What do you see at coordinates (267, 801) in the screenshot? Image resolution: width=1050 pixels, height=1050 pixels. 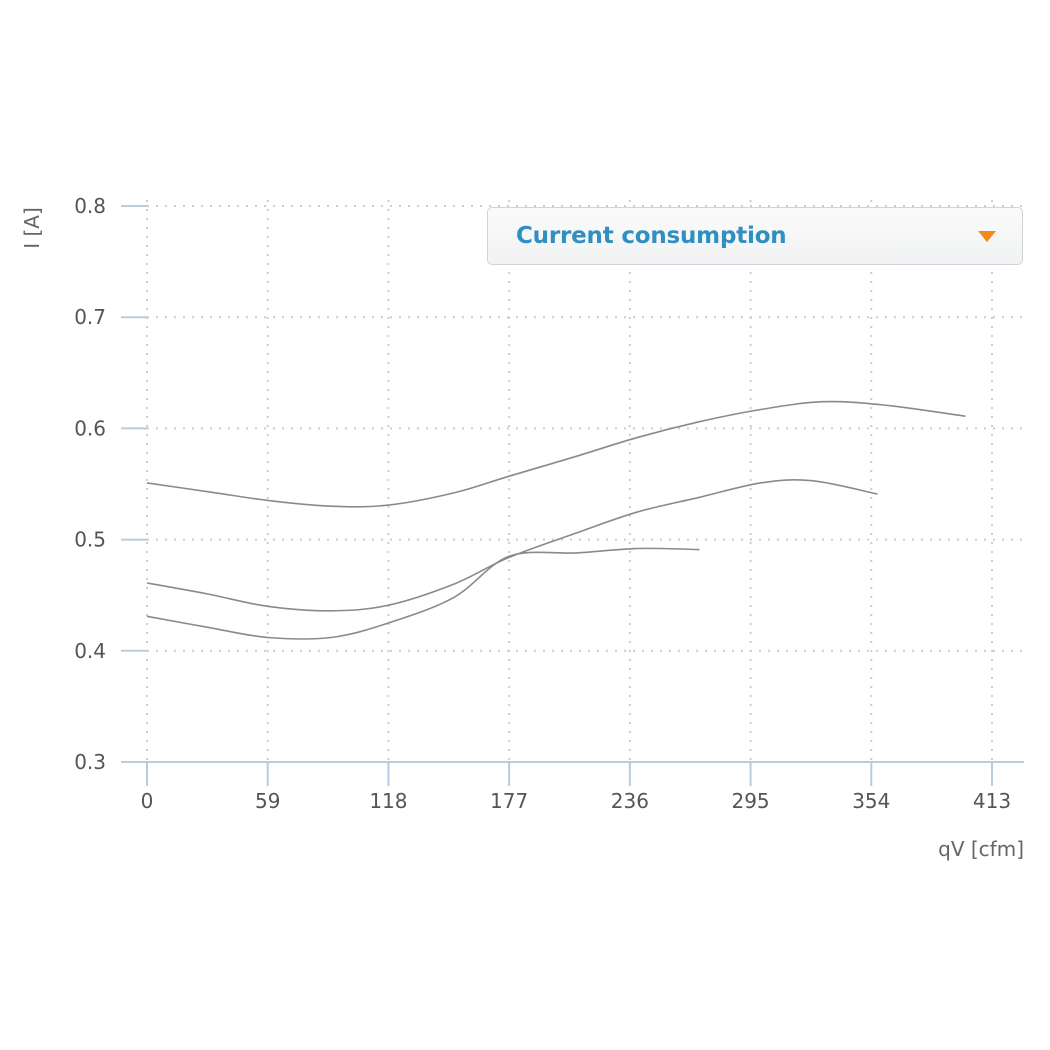 I see `x-tick-label: 59` at bounding box center [267, 801].